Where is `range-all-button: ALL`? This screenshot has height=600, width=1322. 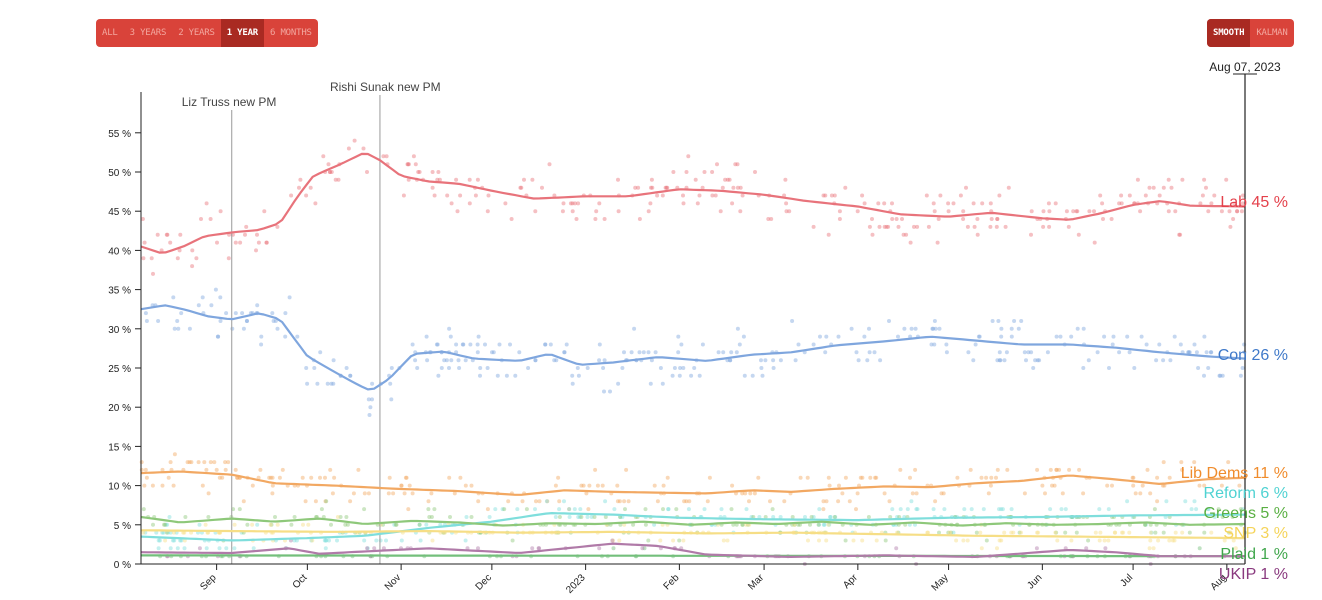 range-all-button: ALL is located at coordinates (110, 33).